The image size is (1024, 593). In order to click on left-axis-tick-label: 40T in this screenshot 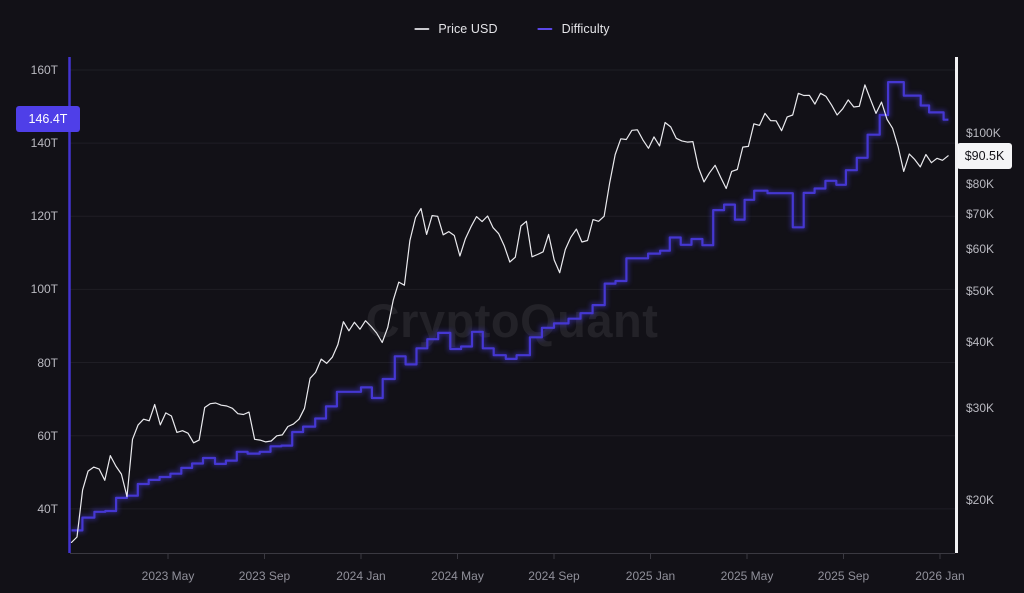, I will do `click(47, 508)`.